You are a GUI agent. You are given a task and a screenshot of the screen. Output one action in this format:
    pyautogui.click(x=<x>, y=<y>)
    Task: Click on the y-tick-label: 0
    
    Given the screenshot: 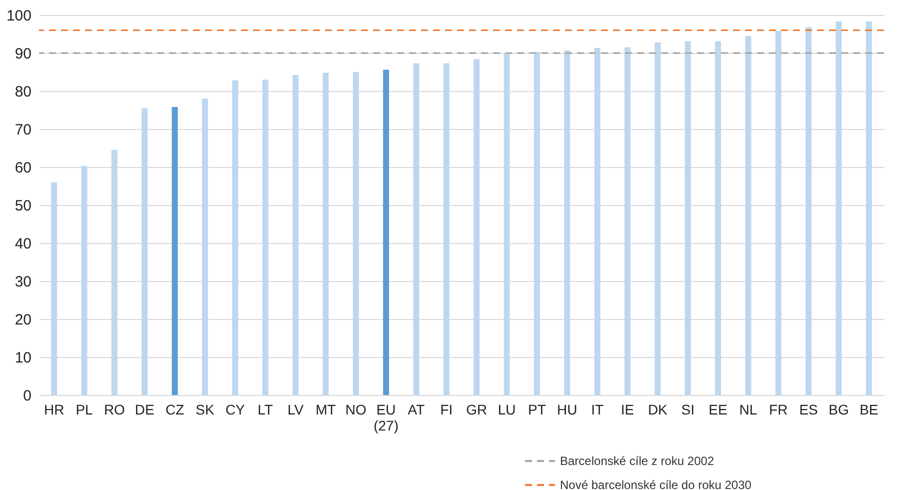 What is the action you would take?
    pyautogui.click(x=27, y=396)
    